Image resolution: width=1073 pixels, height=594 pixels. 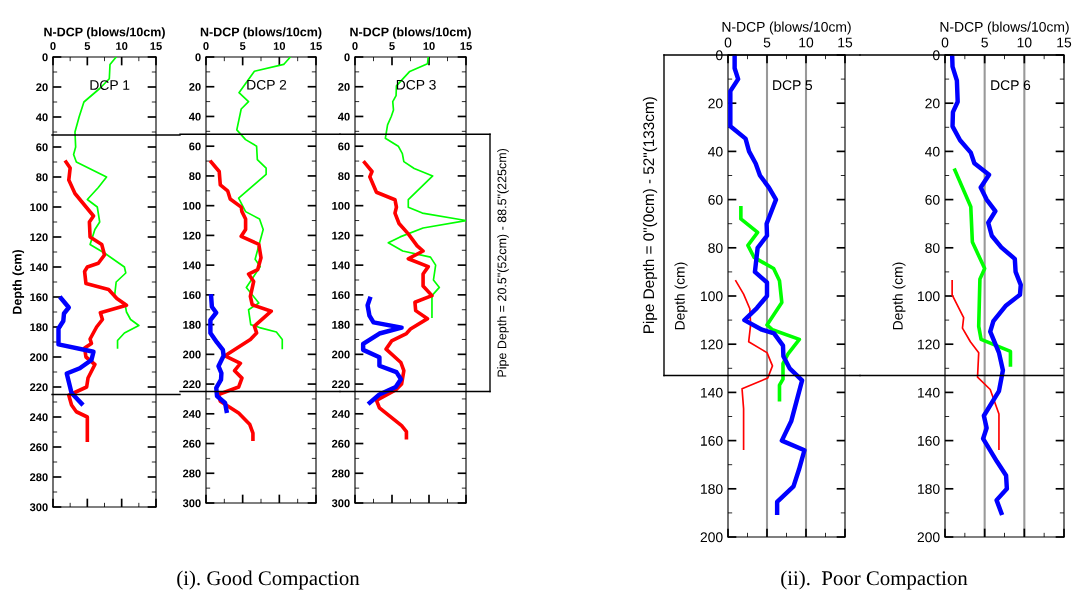 What do you see at coordinates (1011, 85) in the screenshot?
I see `text: DCP 6` at bounding box center [1011, 85].